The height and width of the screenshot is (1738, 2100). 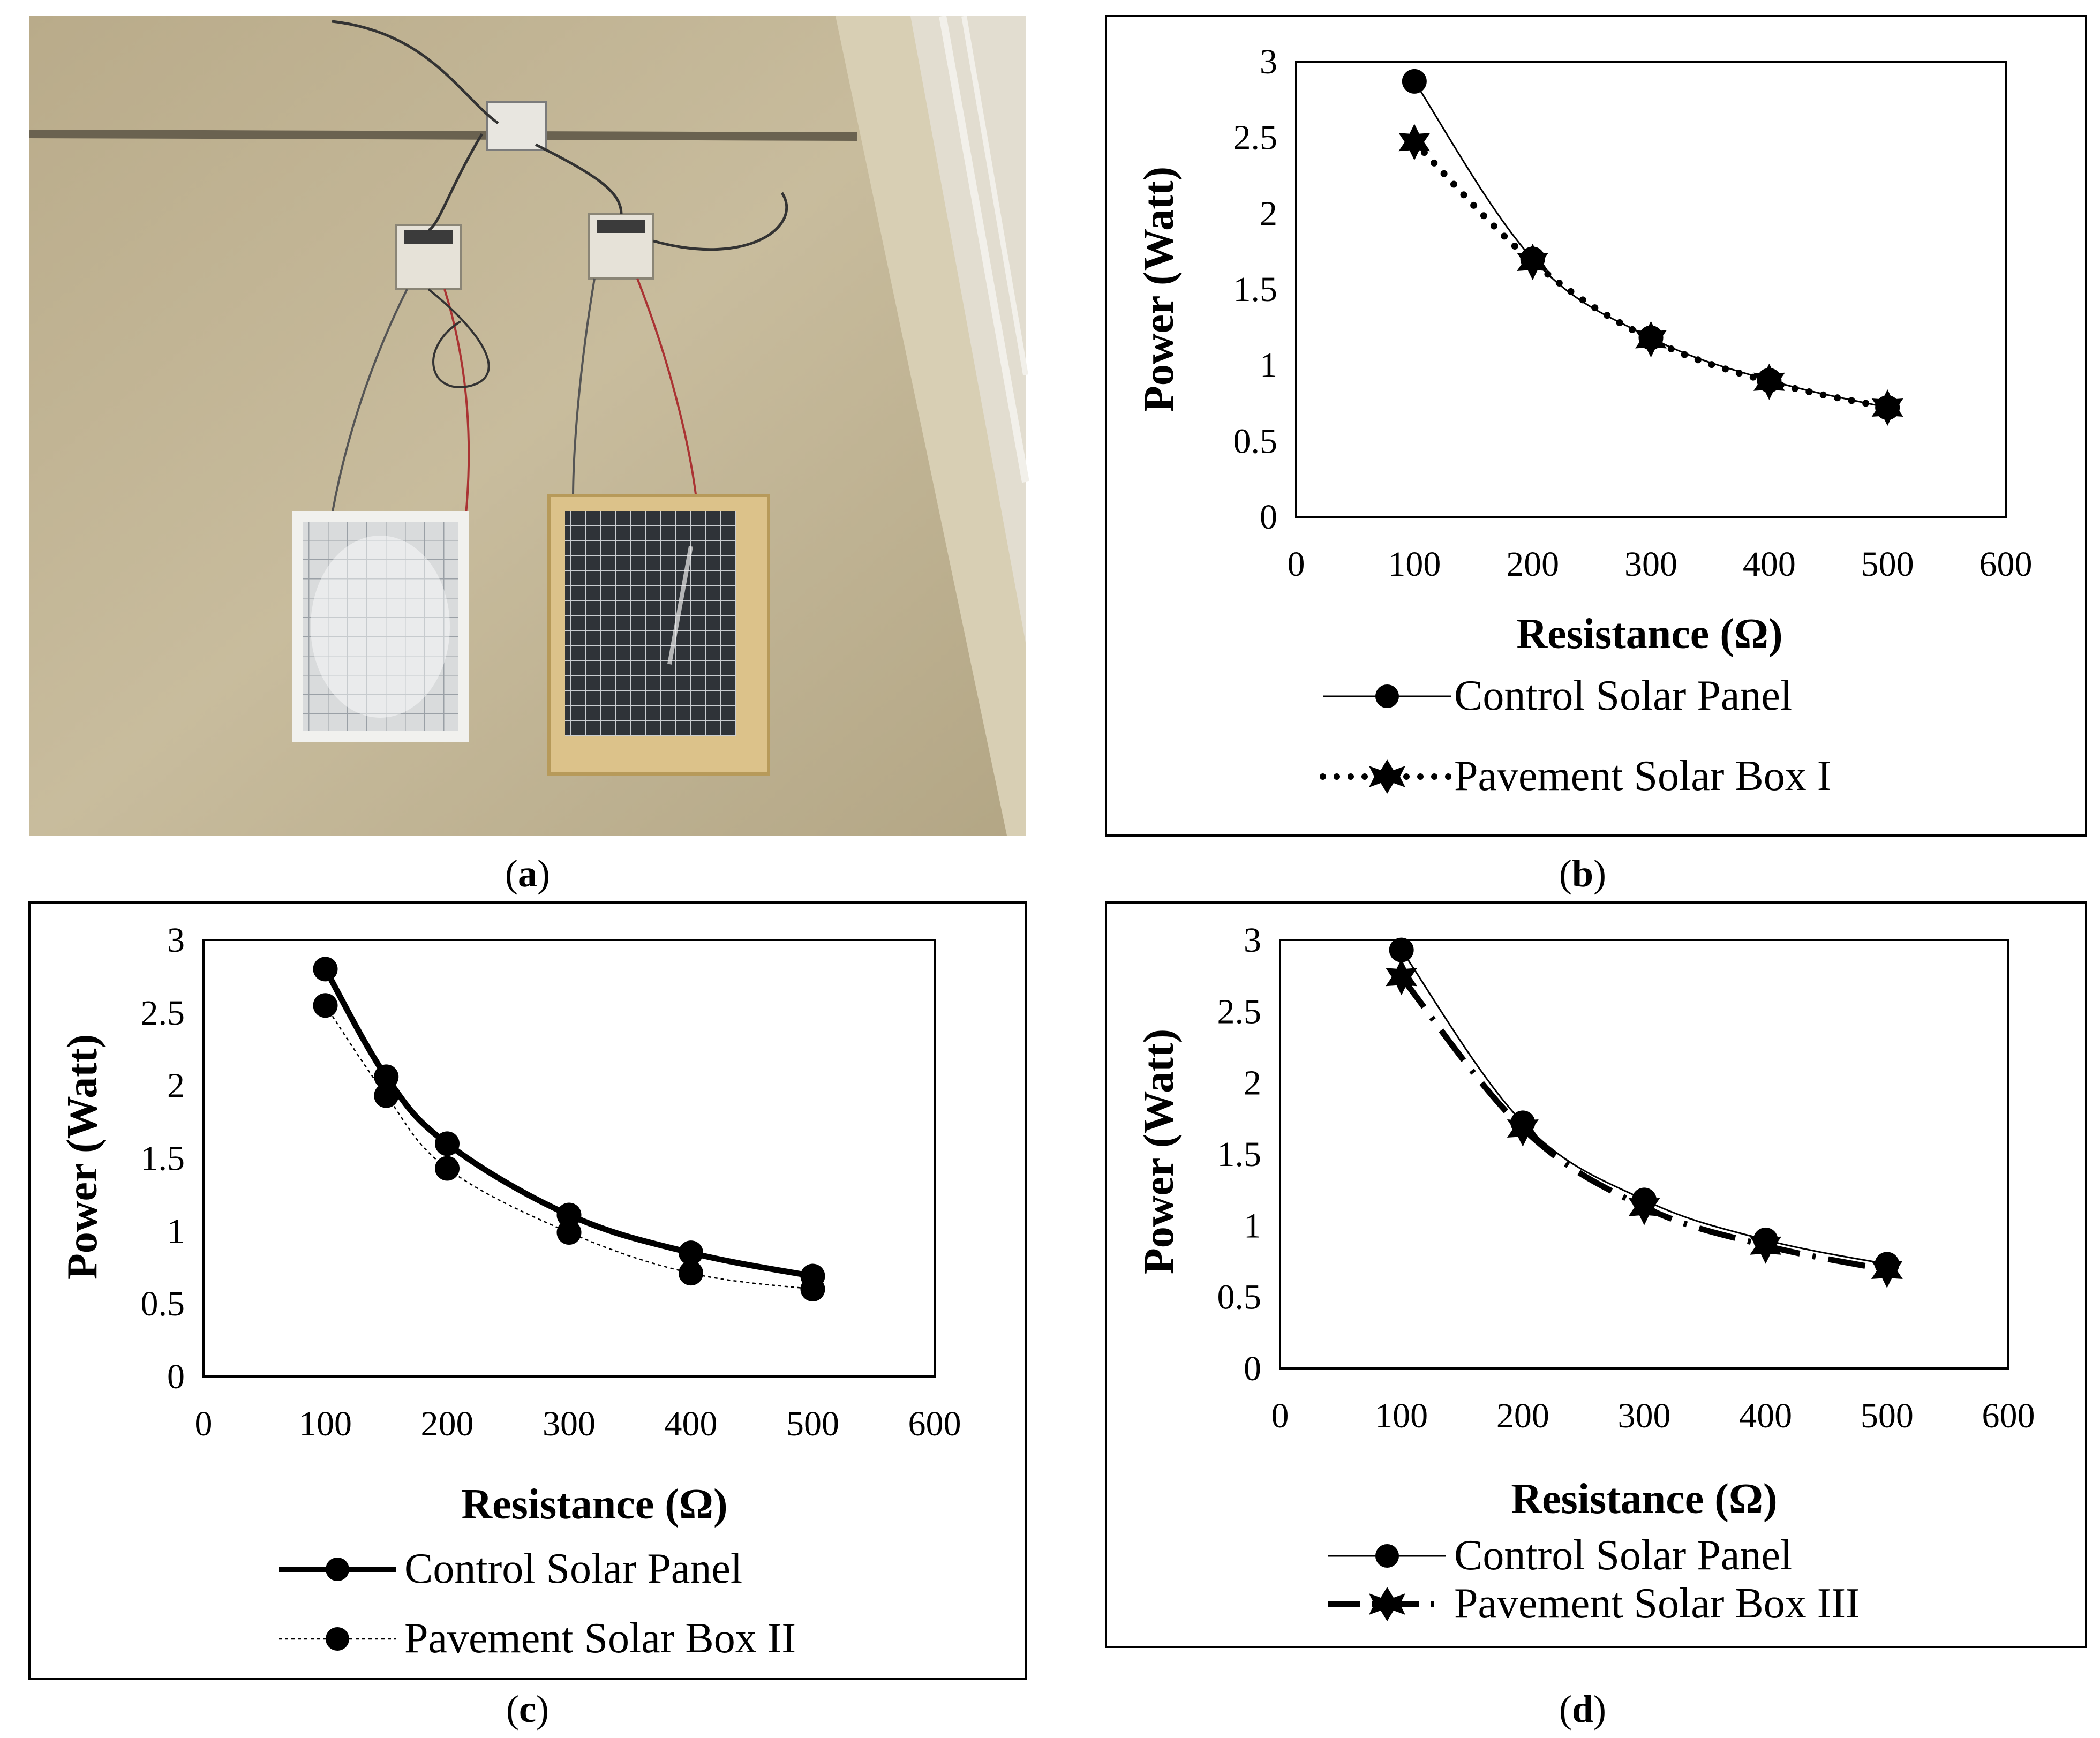 I want to click on x-tick-label-b: 0, so click(x=1297, y=564).